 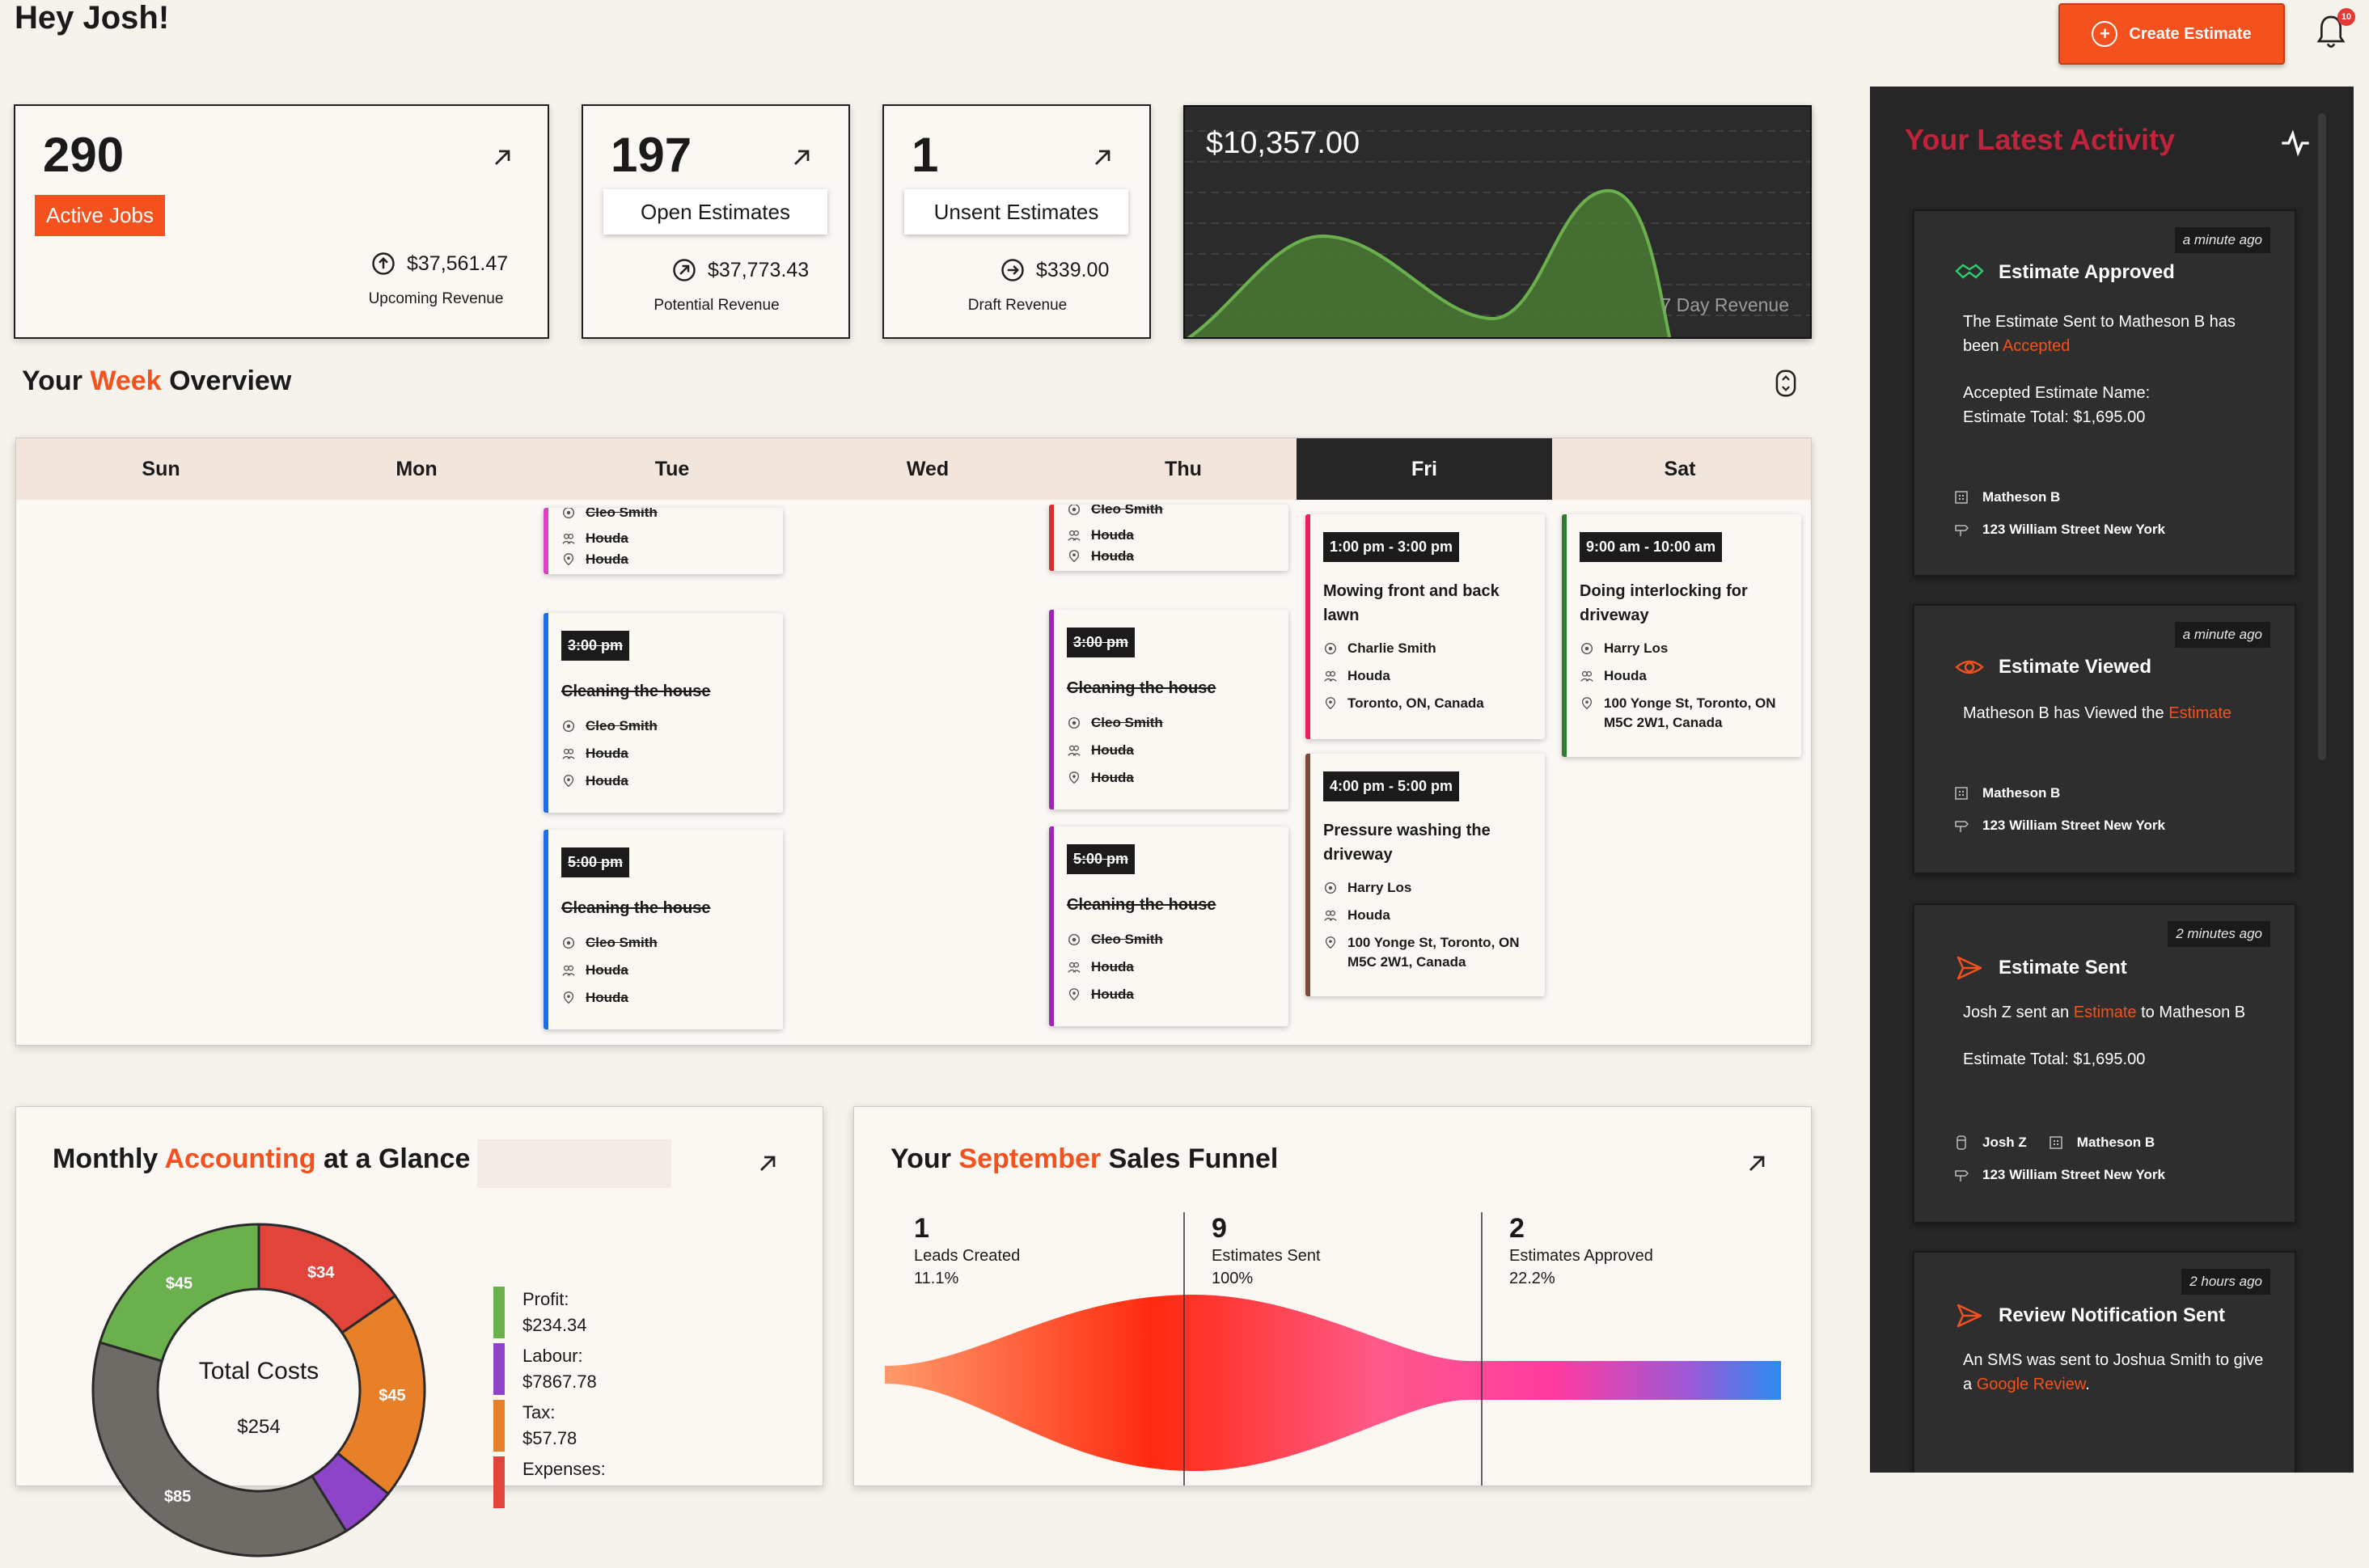 What do you see at coordinates (258, 1390) in the screenshot?
I see `costs-donut-chart: $34 $45 $85 $45` at bounding box center [258, 1390].